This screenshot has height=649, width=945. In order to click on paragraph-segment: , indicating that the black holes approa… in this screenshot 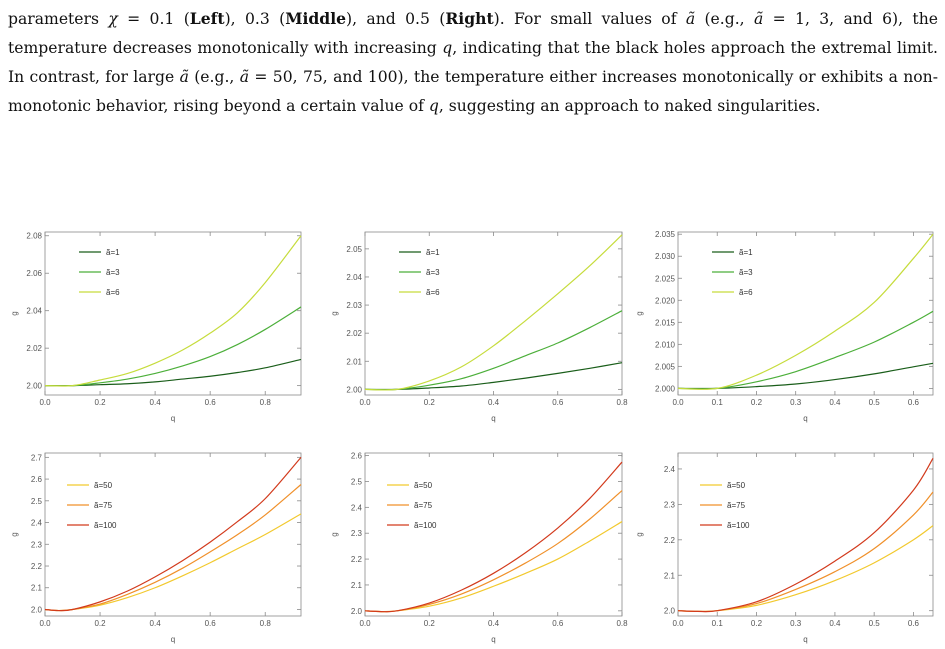, I will do `click(473, 62)`.